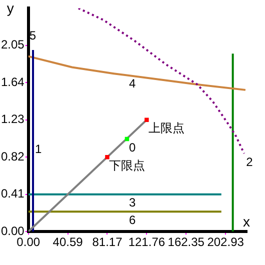 This screenshot has width=265, height=265. I want to click on annotation: 5, so click(32, 35).